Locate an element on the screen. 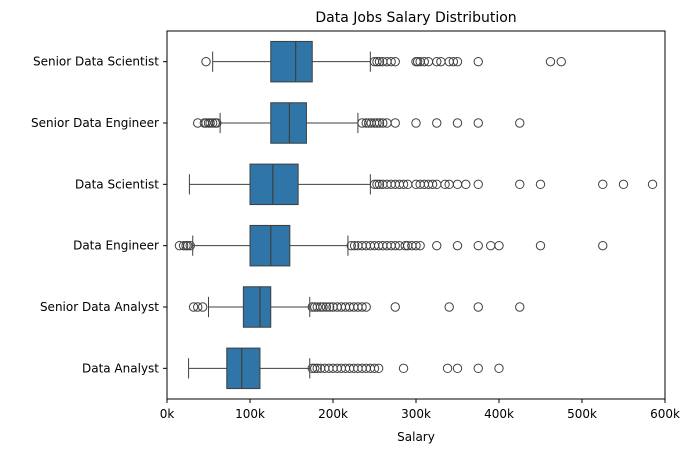  x-tick-label: 0k is located at coordinates (167, 414).